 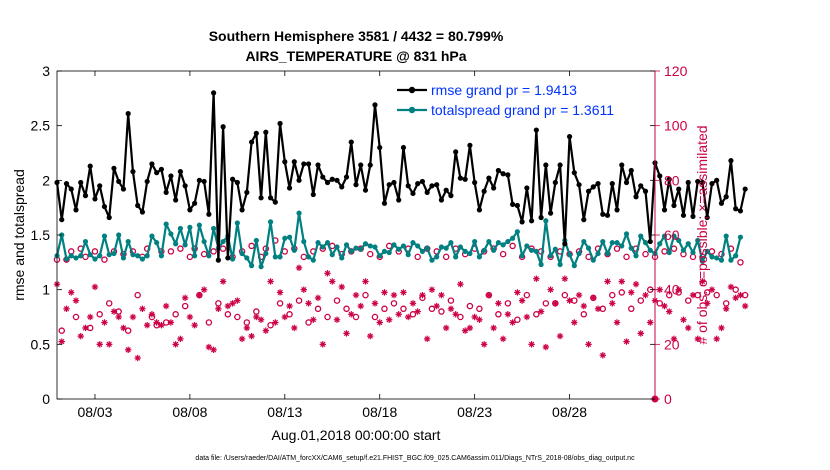 What do you see at coordinates (355, 56) in the screenshot?
I see `chart-subtitle: AIRS_TEMPERATURE @ 831 hPa` at bounding box center [355, 56].